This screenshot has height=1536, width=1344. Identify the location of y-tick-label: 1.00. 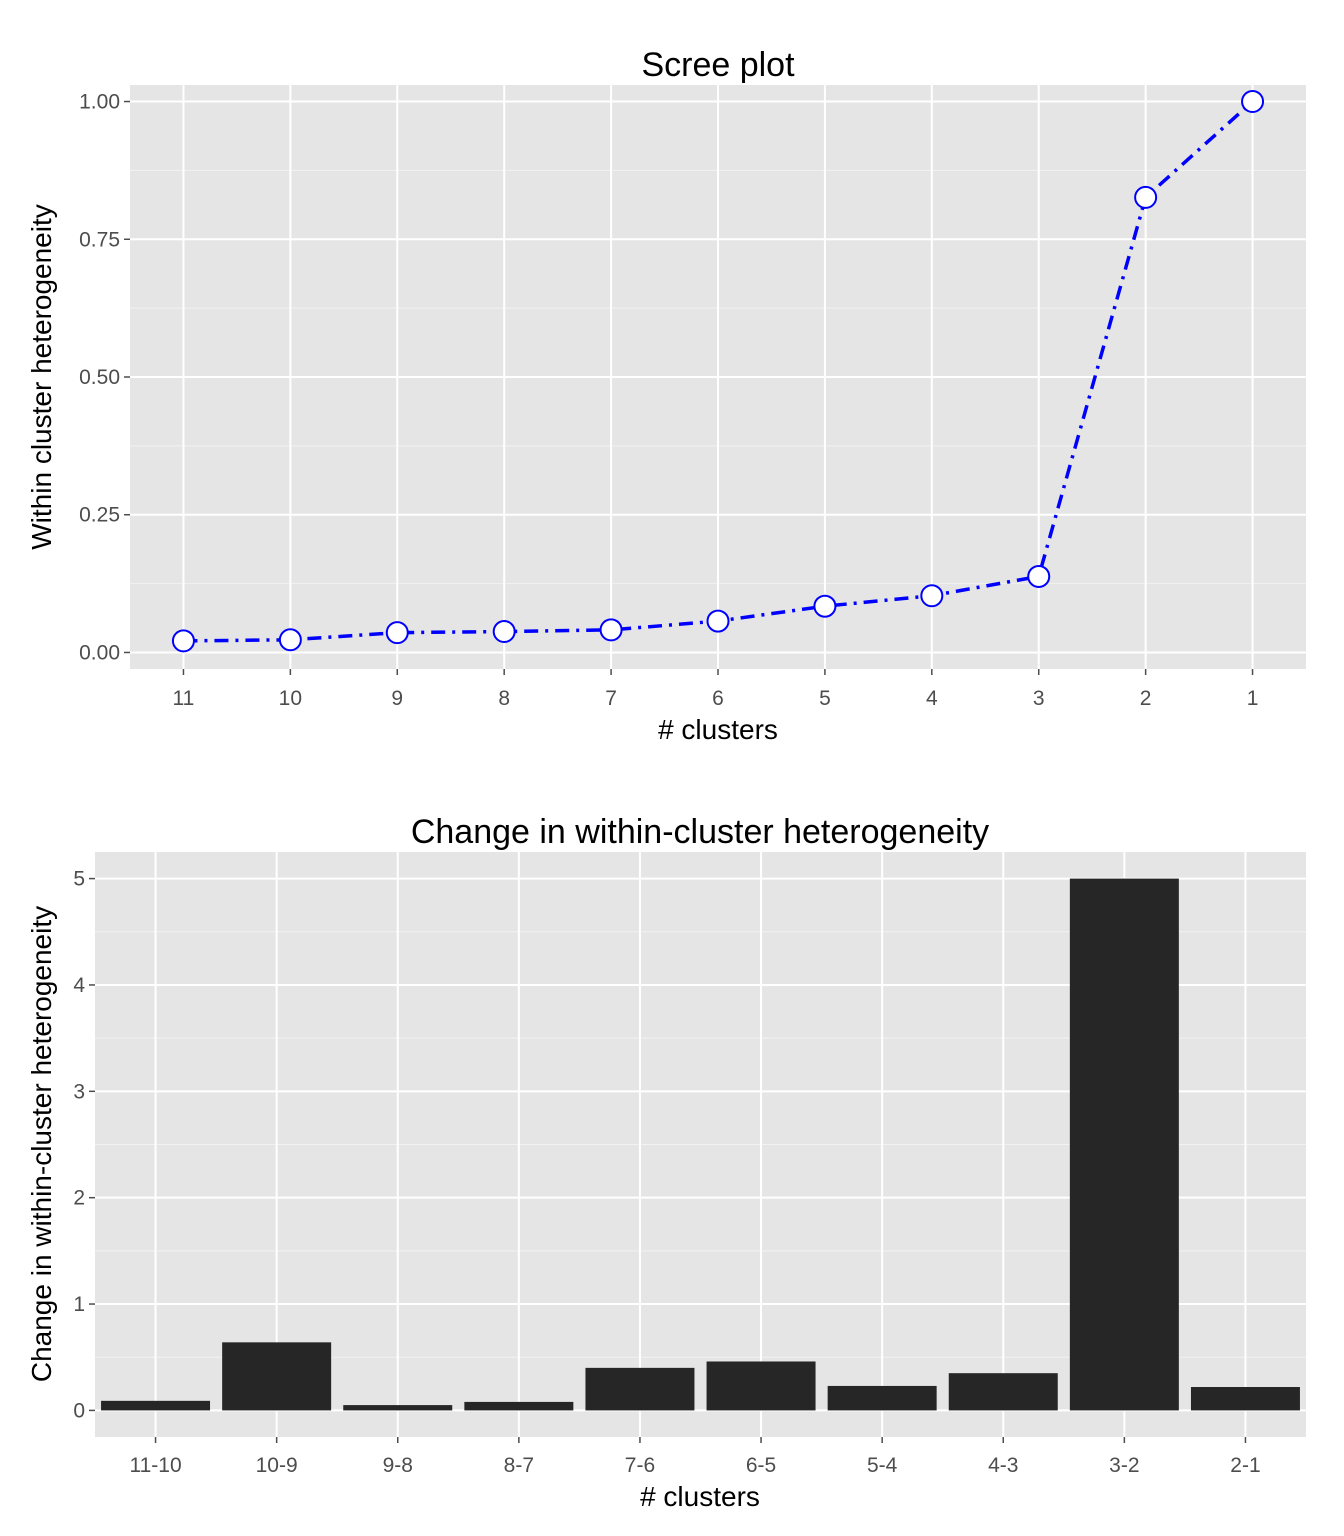
(99, 102).